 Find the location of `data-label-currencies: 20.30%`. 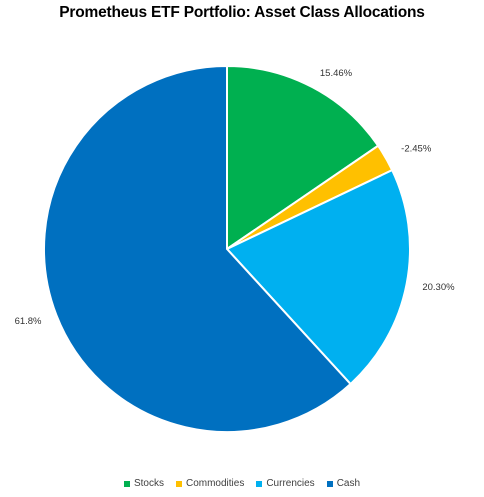

data-label-currencies: 20.30% is located at coordinates (438, 287).